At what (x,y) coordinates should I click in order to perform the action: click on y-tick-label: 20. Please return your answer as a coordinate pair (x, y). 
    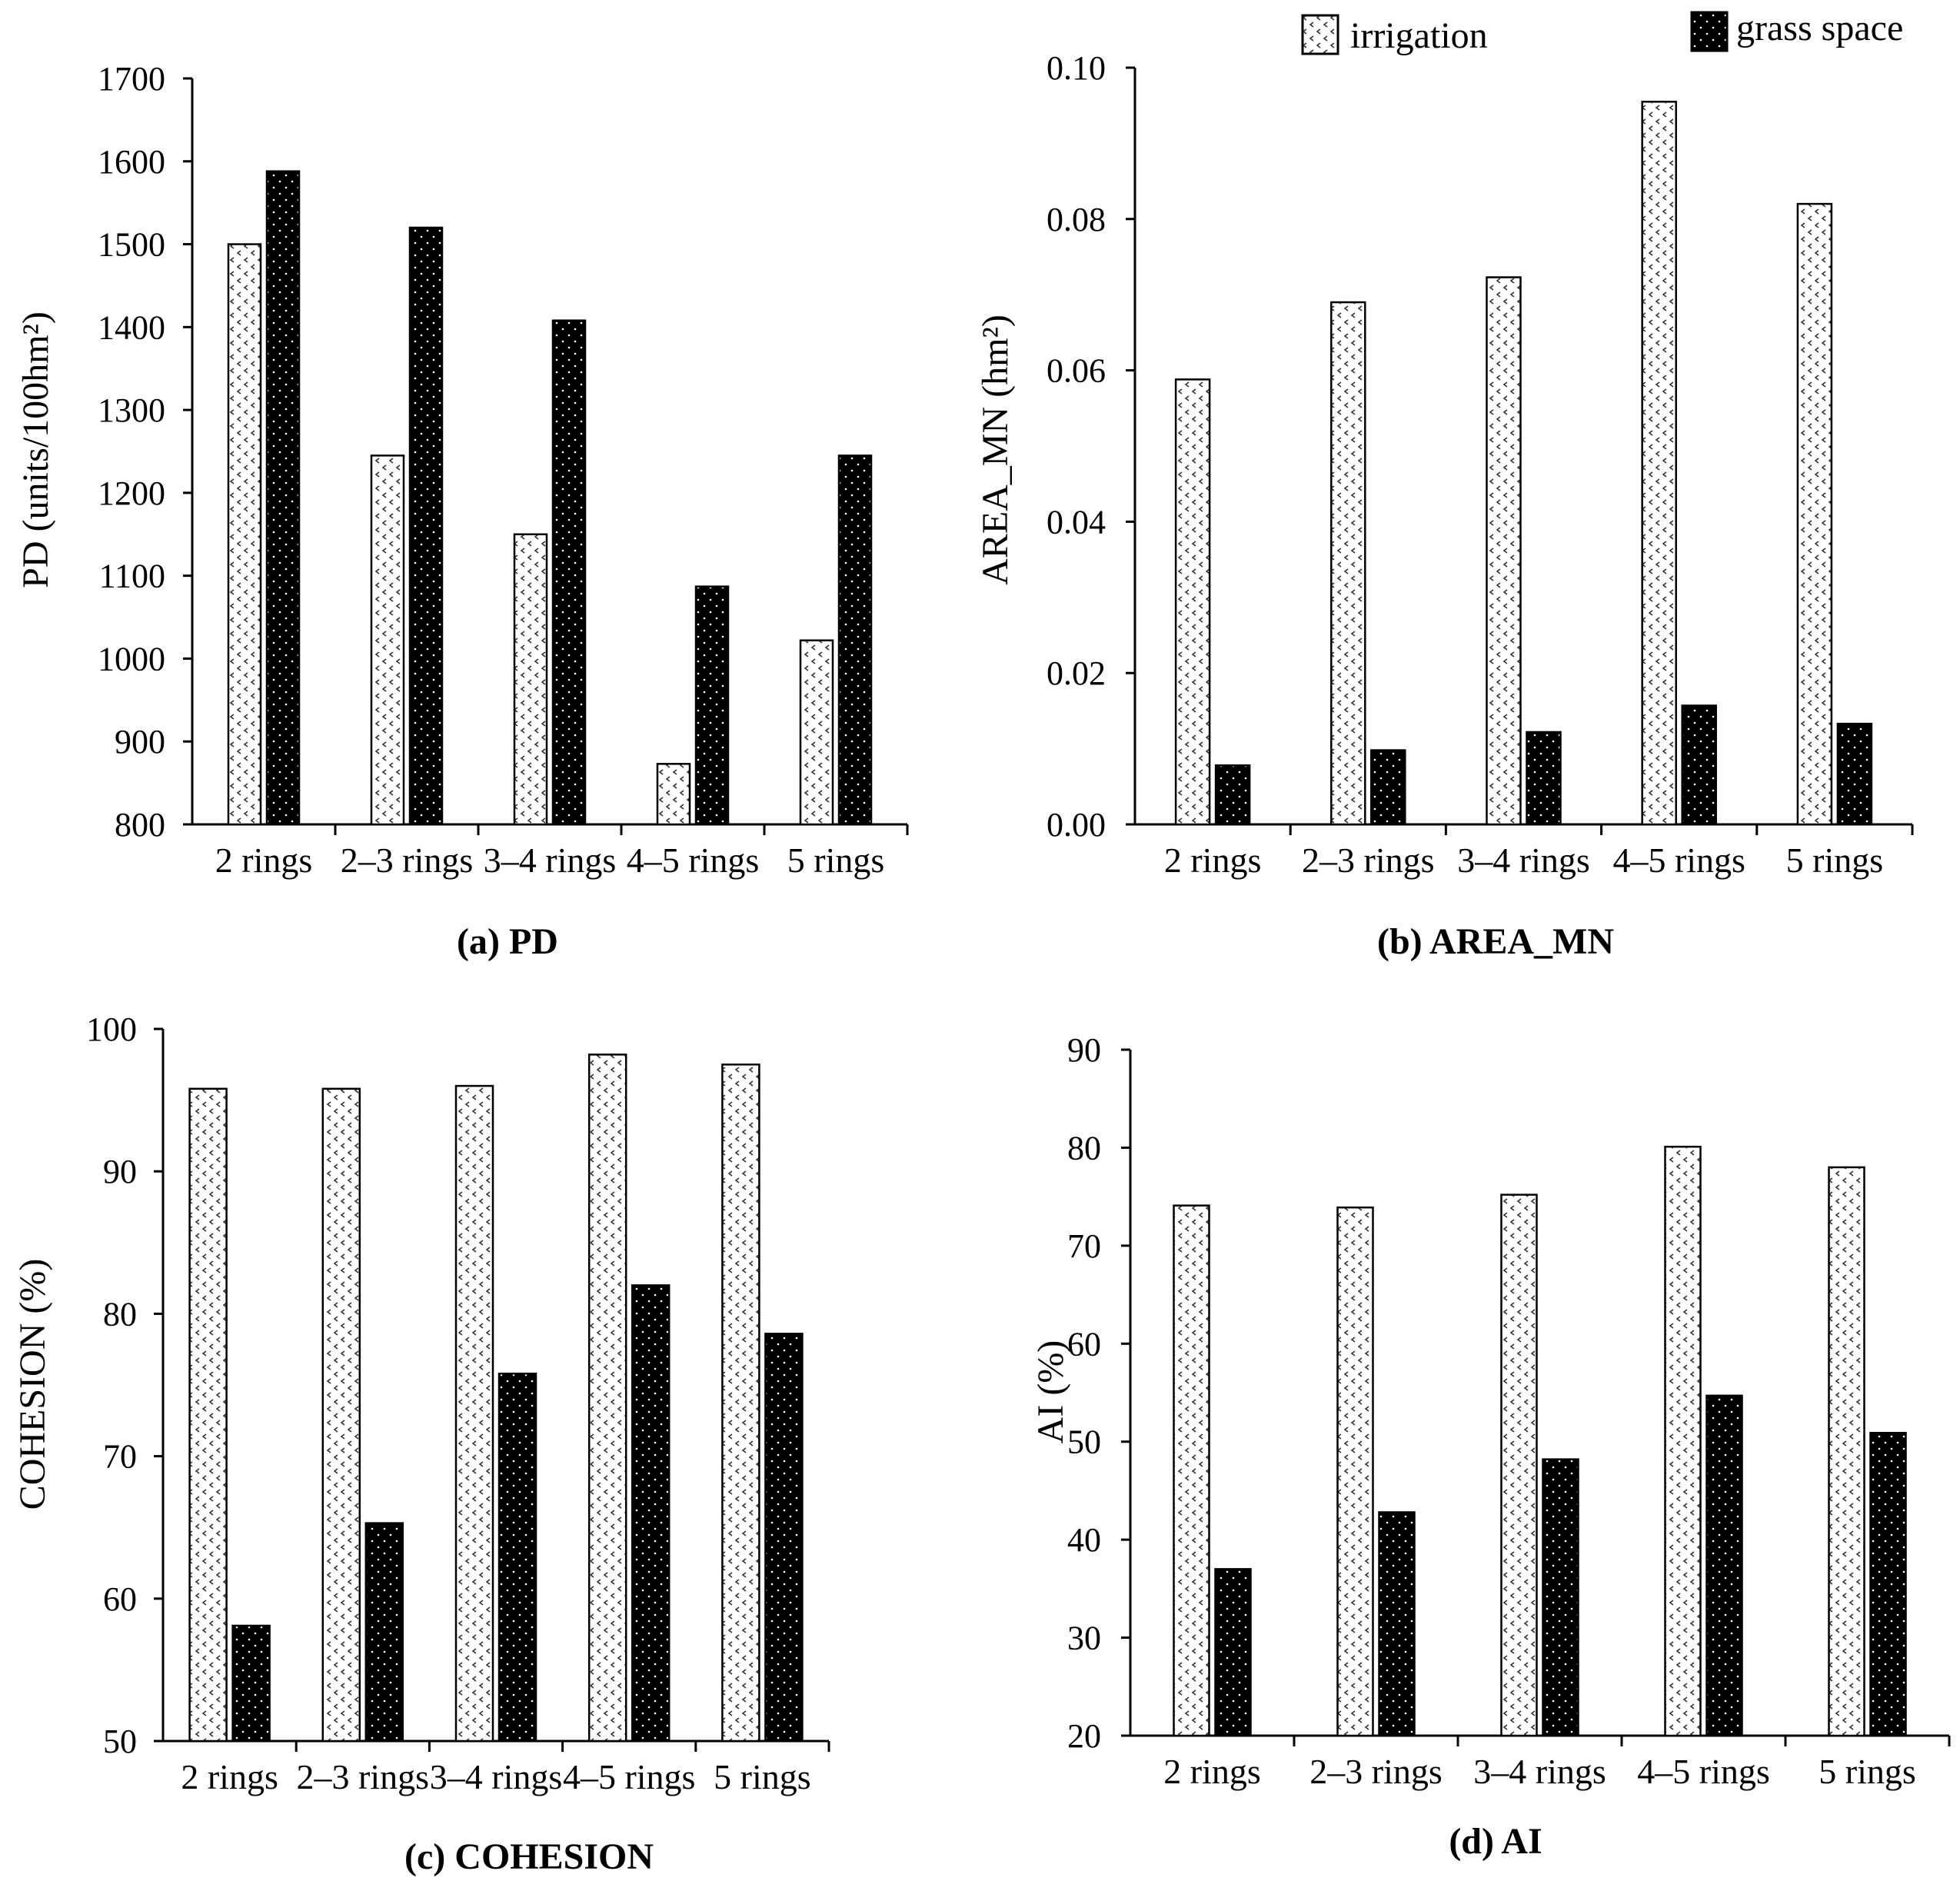
    Looking at the image, I should click on (1084, 1736).